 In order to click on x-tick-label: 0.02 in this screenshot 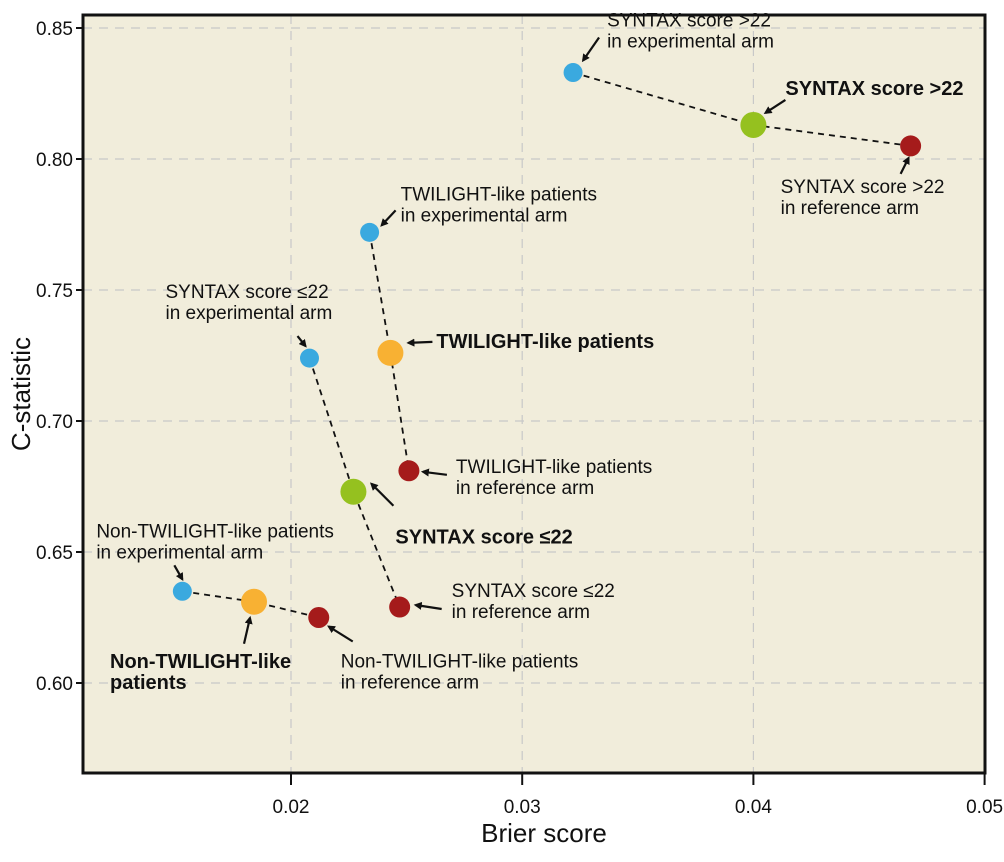, I will do `click(291, 807)`.